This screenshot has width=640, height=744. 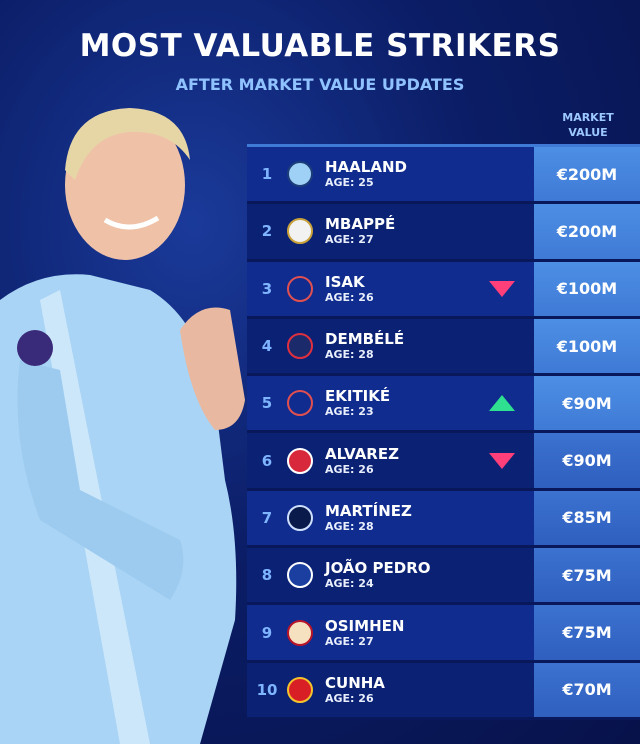 I want to click on table-row: 4 DEMBÉLÉ AGE: 28 €100M, so click(x=443, y=347).